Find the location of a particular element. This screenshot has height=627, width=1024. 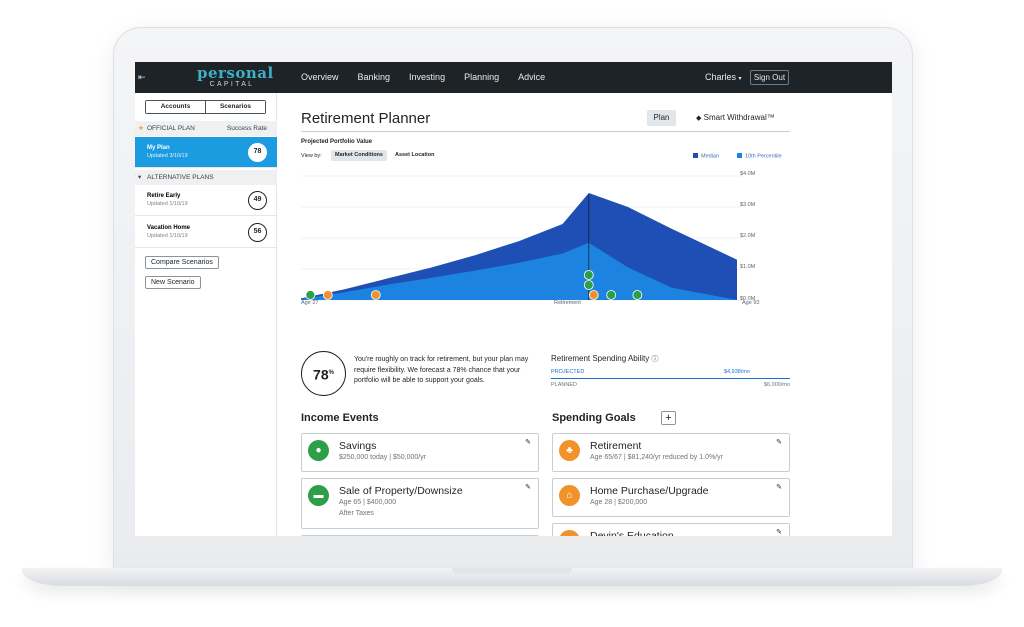

sidebar-tabs: Accounts Scenarios is located at coordinates (205, 107).